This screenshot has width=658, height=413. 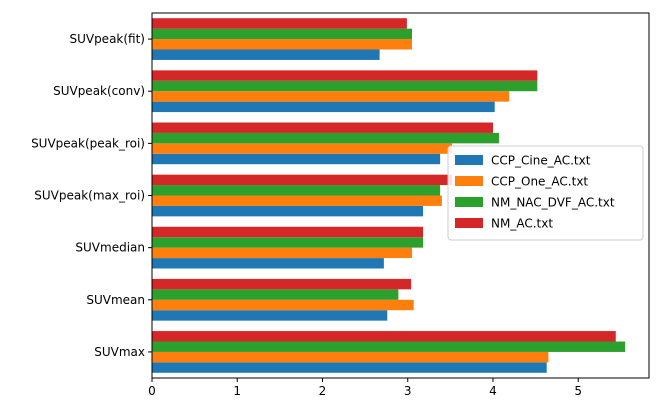 I want to click on bar-2-suvmedian, so click(x=282, y=253).